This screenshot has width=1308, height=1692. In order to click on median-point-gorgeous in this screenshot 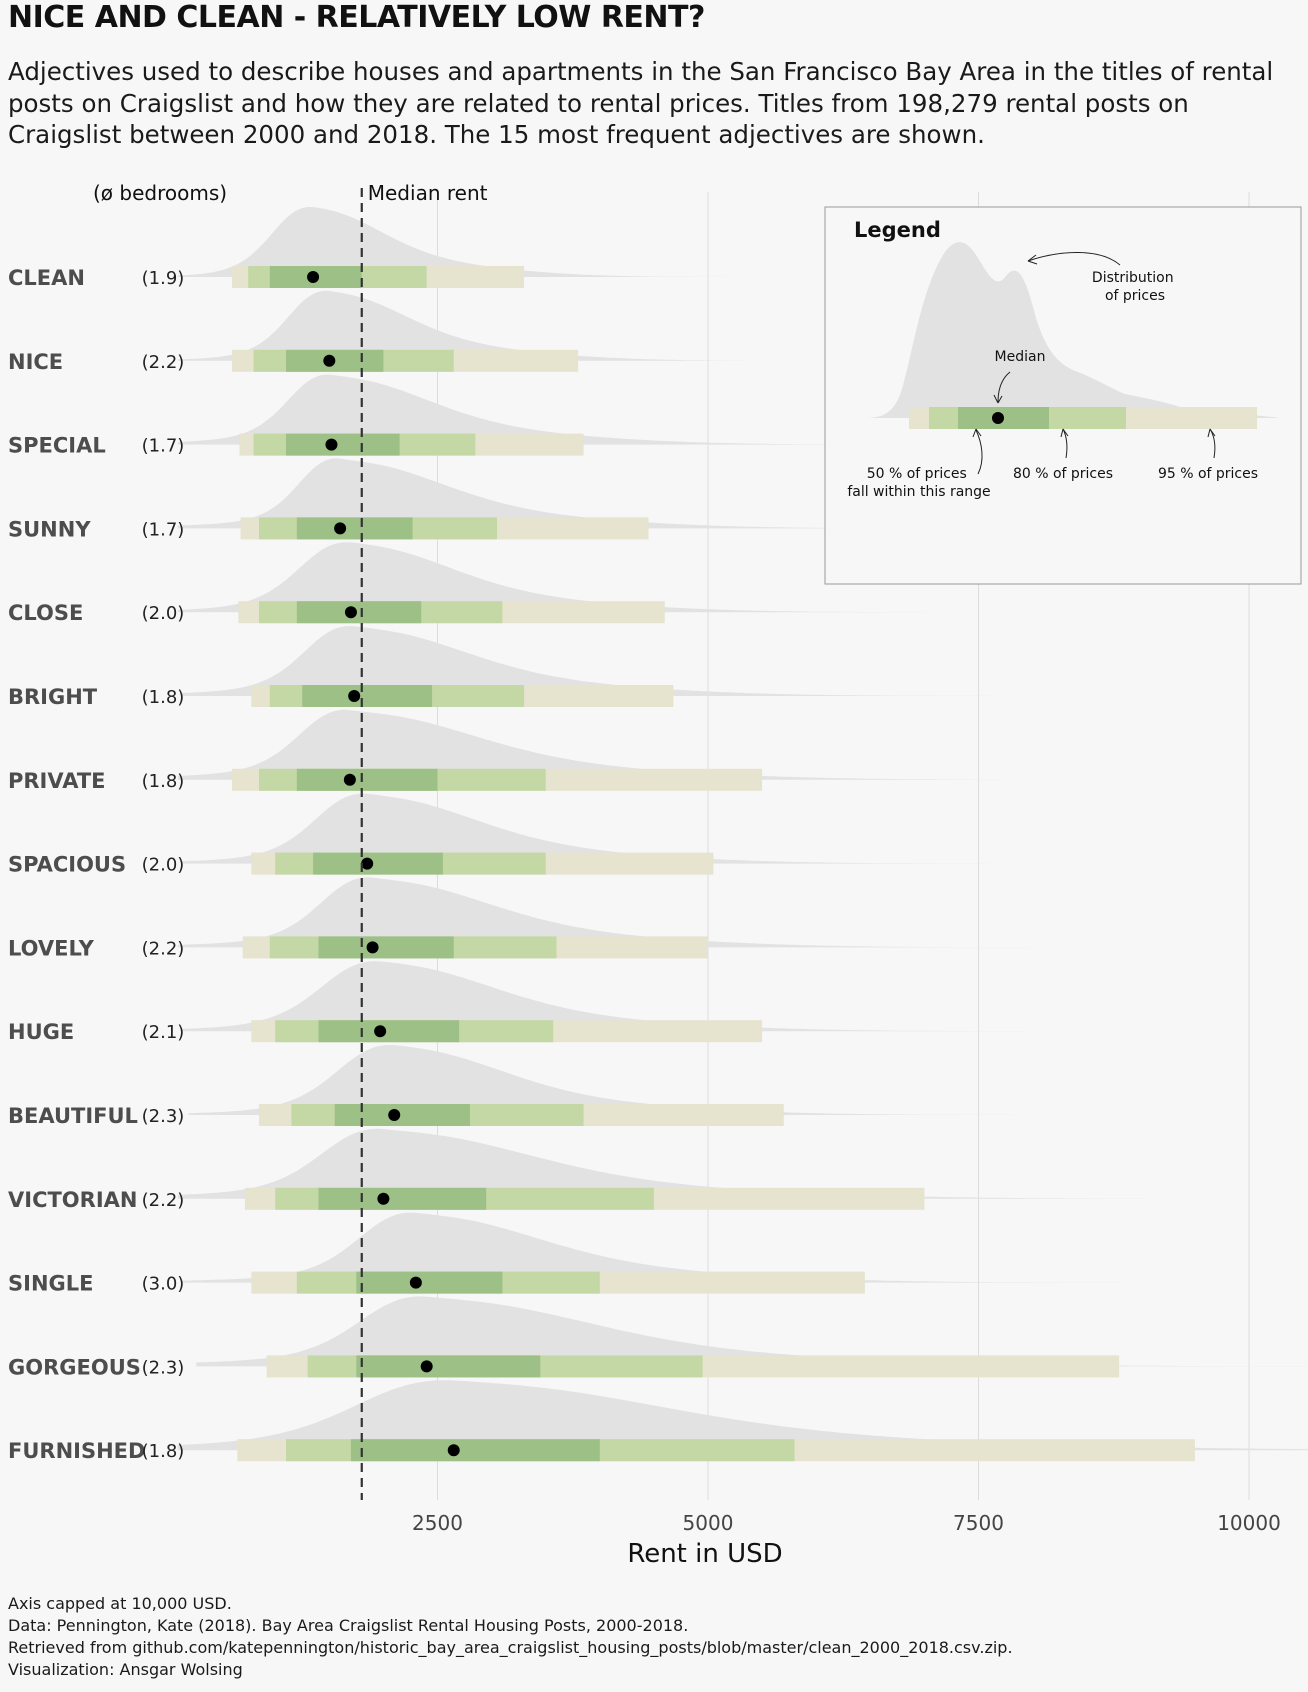, I will do `click(426, 1366)`.